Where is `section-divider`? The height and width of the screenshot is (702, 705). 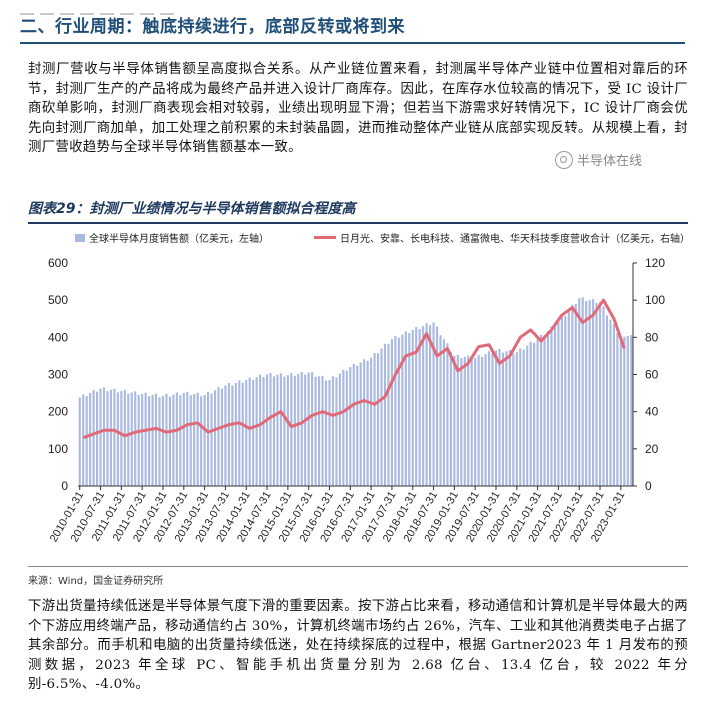 section-divider is located at coordinates (352, 43).